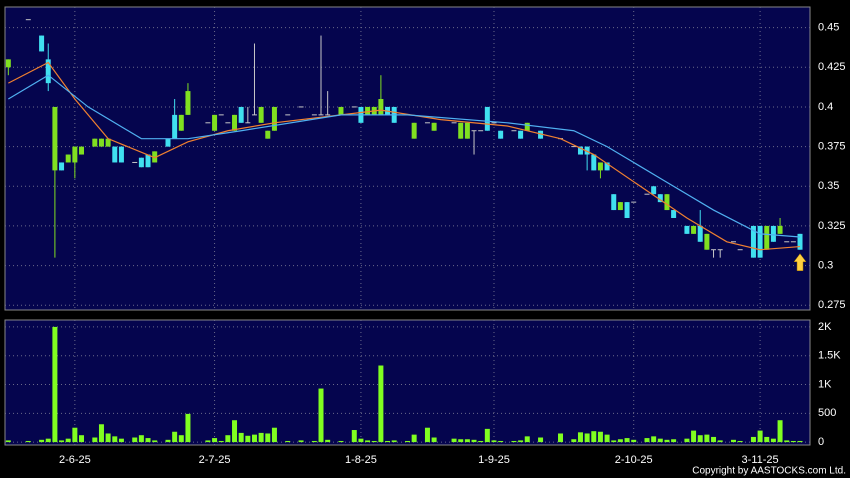 The width and height of the screenshot is (850, 478). What do you see at coordinates (827, 413) in the screenshot?
I see `volume-tick-label: 500` at bounding box center [827, 413].